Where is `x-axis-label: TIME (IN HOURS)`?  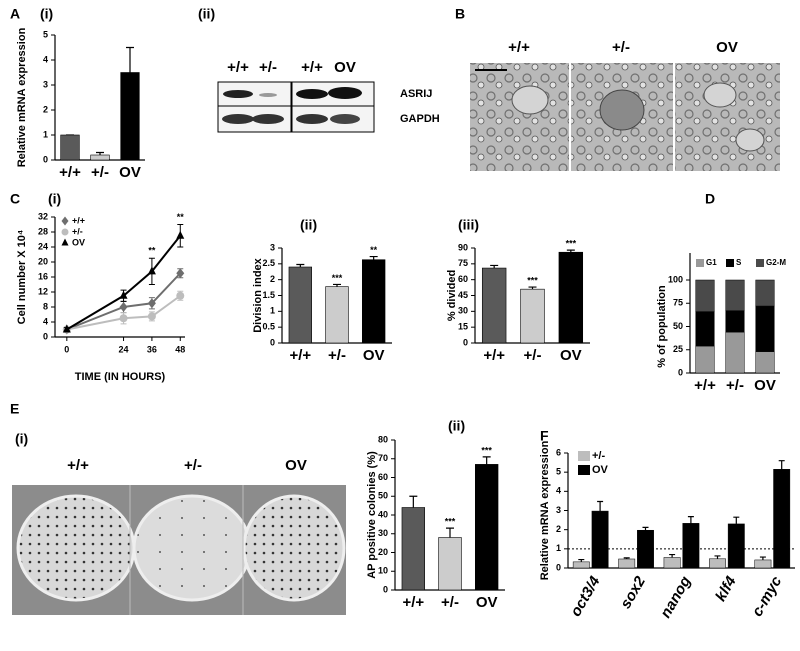 x-axis-label: TIME (IN HOURS) is located at coordinates (120, 377).